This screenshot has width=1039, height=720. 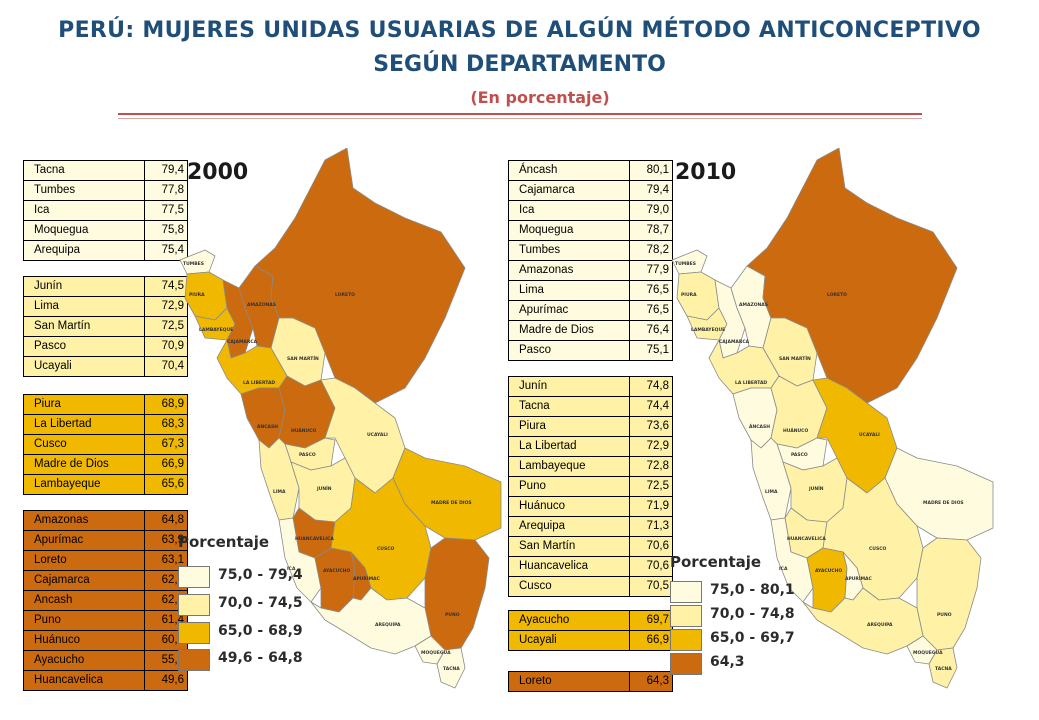 What do you see at coordinates (84, 484) in the screenshot?
I see `department-name: Lambayeque` at bounding box center [84, 484].